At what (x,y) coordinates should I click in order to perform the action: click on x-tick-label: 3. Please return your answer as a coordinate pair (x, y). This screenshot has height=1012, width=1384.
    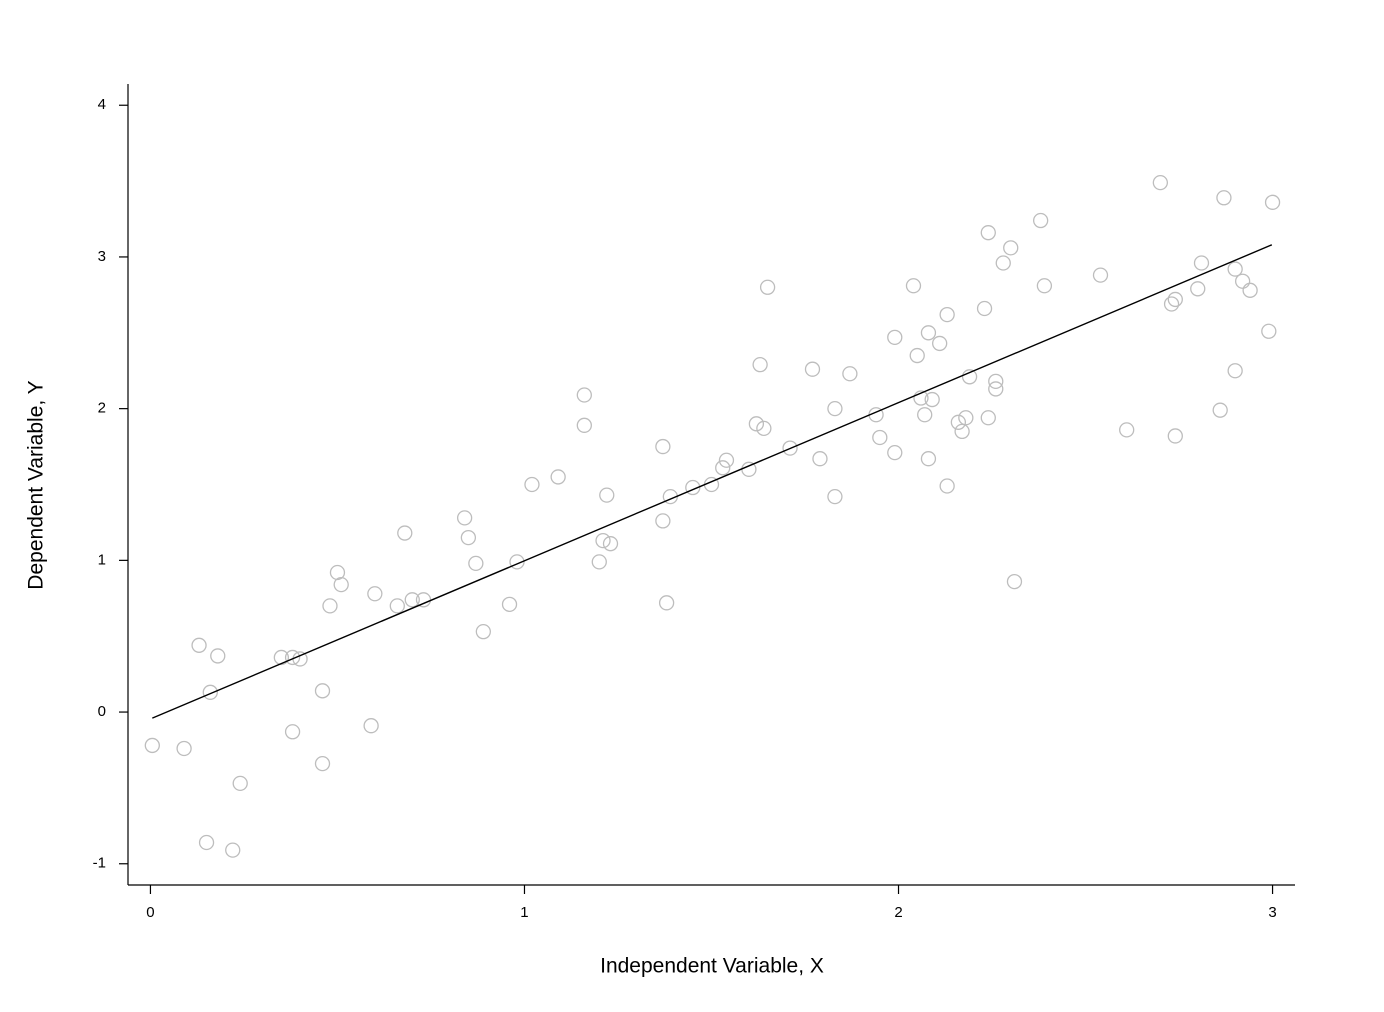
    Looking at the image, I should click on (1272, 912).